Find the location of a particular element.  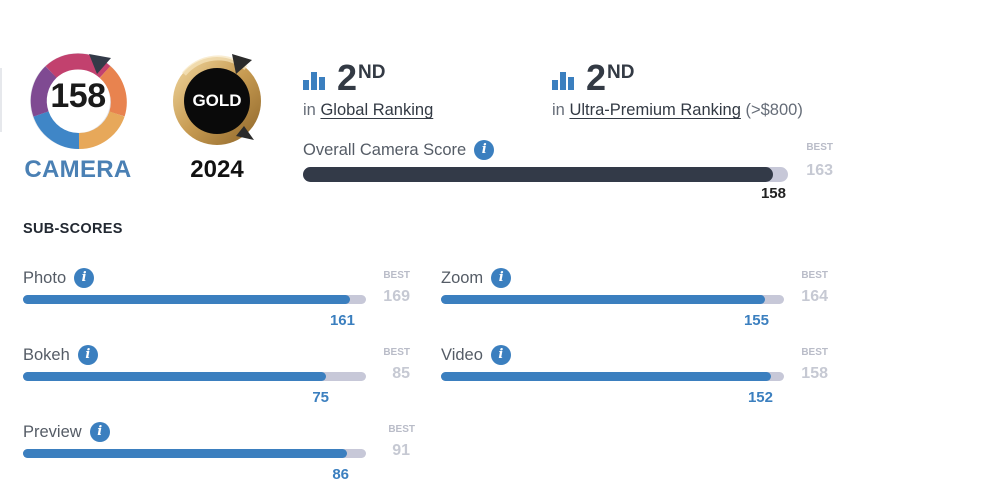

subscore-preview: Preview i 86 BEST 91 is located at coordinates (219, 453).